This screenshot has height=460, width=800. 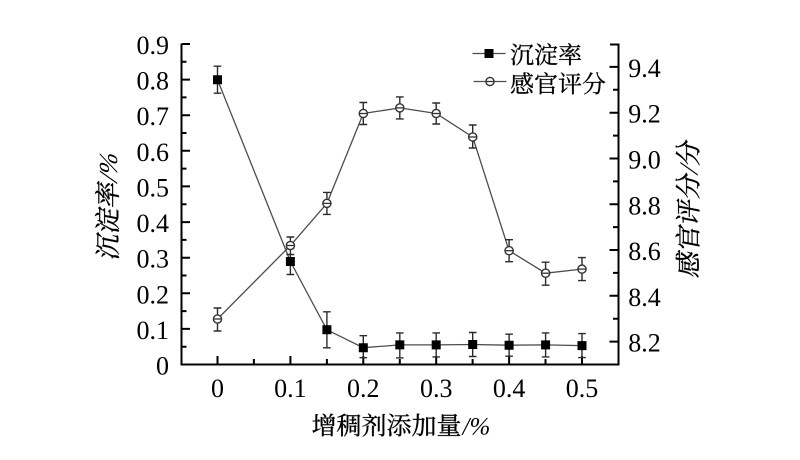 I want to click on svg-text: 8.2, so click(x=644, y=343).